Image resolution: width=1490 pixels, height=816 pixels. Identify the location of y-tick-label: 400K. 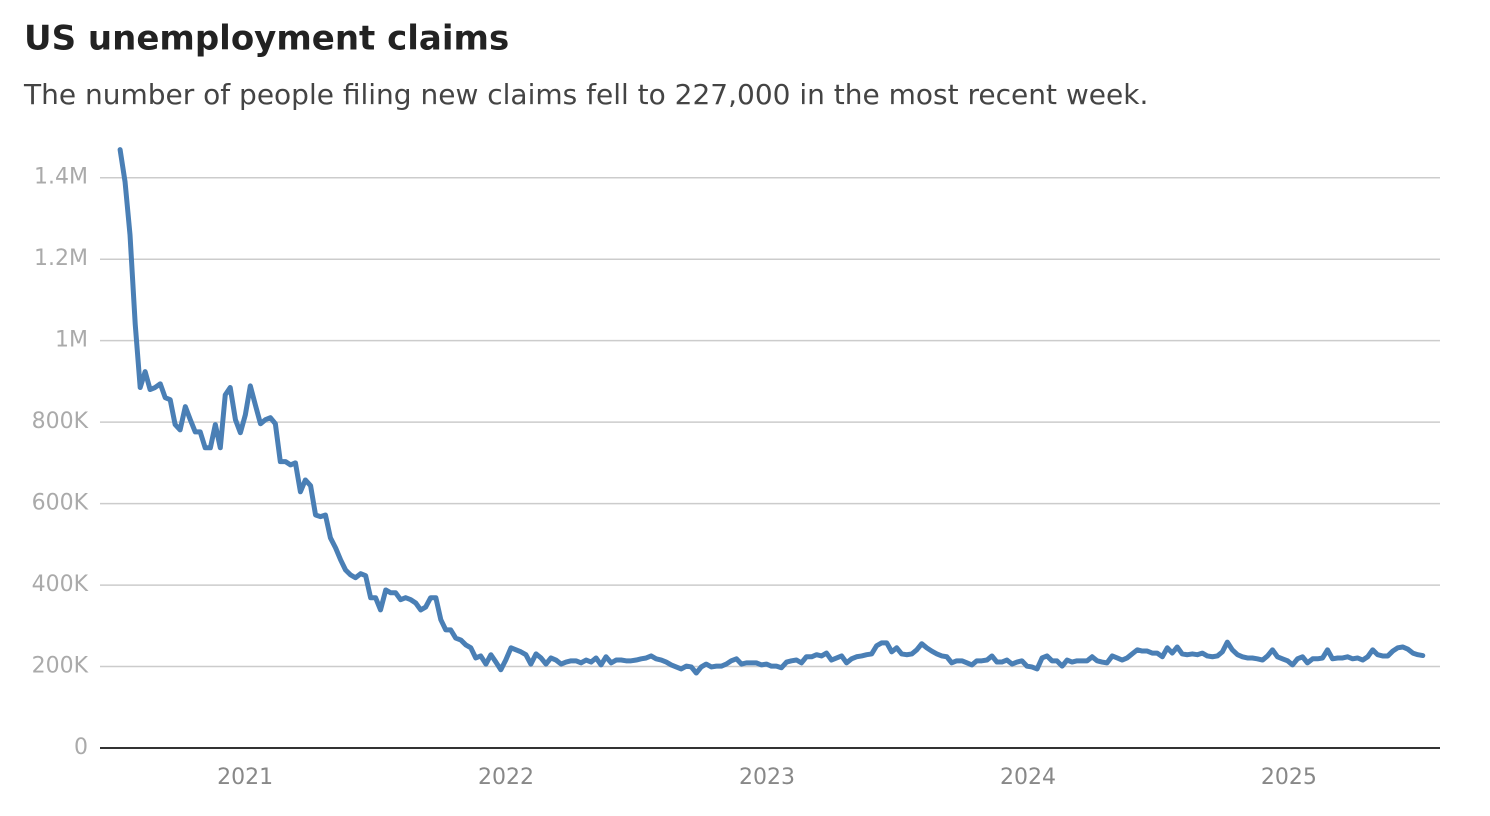
(60, 584).